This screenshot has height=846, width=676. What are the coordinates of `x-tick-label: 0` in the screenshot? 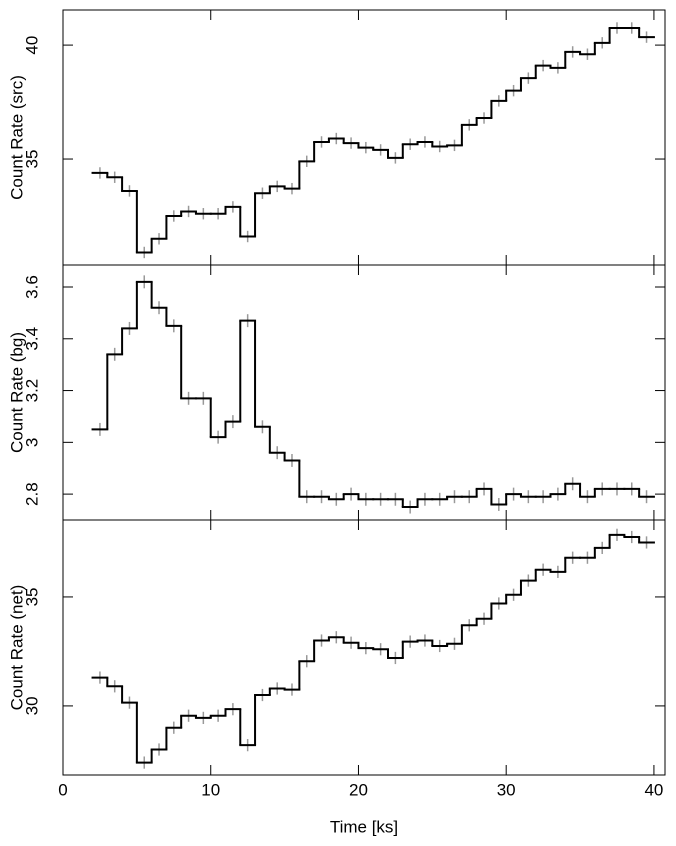 It's located at (62, 789).